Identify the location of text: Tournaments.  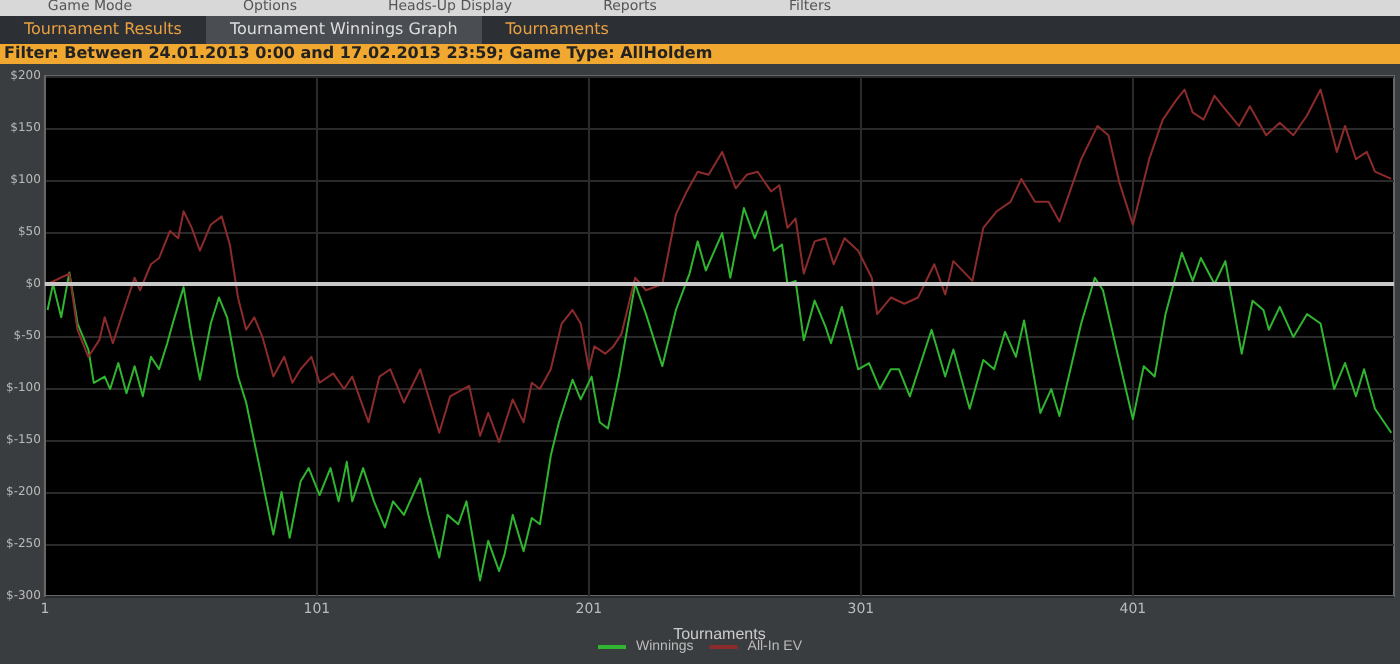
(557, 30).